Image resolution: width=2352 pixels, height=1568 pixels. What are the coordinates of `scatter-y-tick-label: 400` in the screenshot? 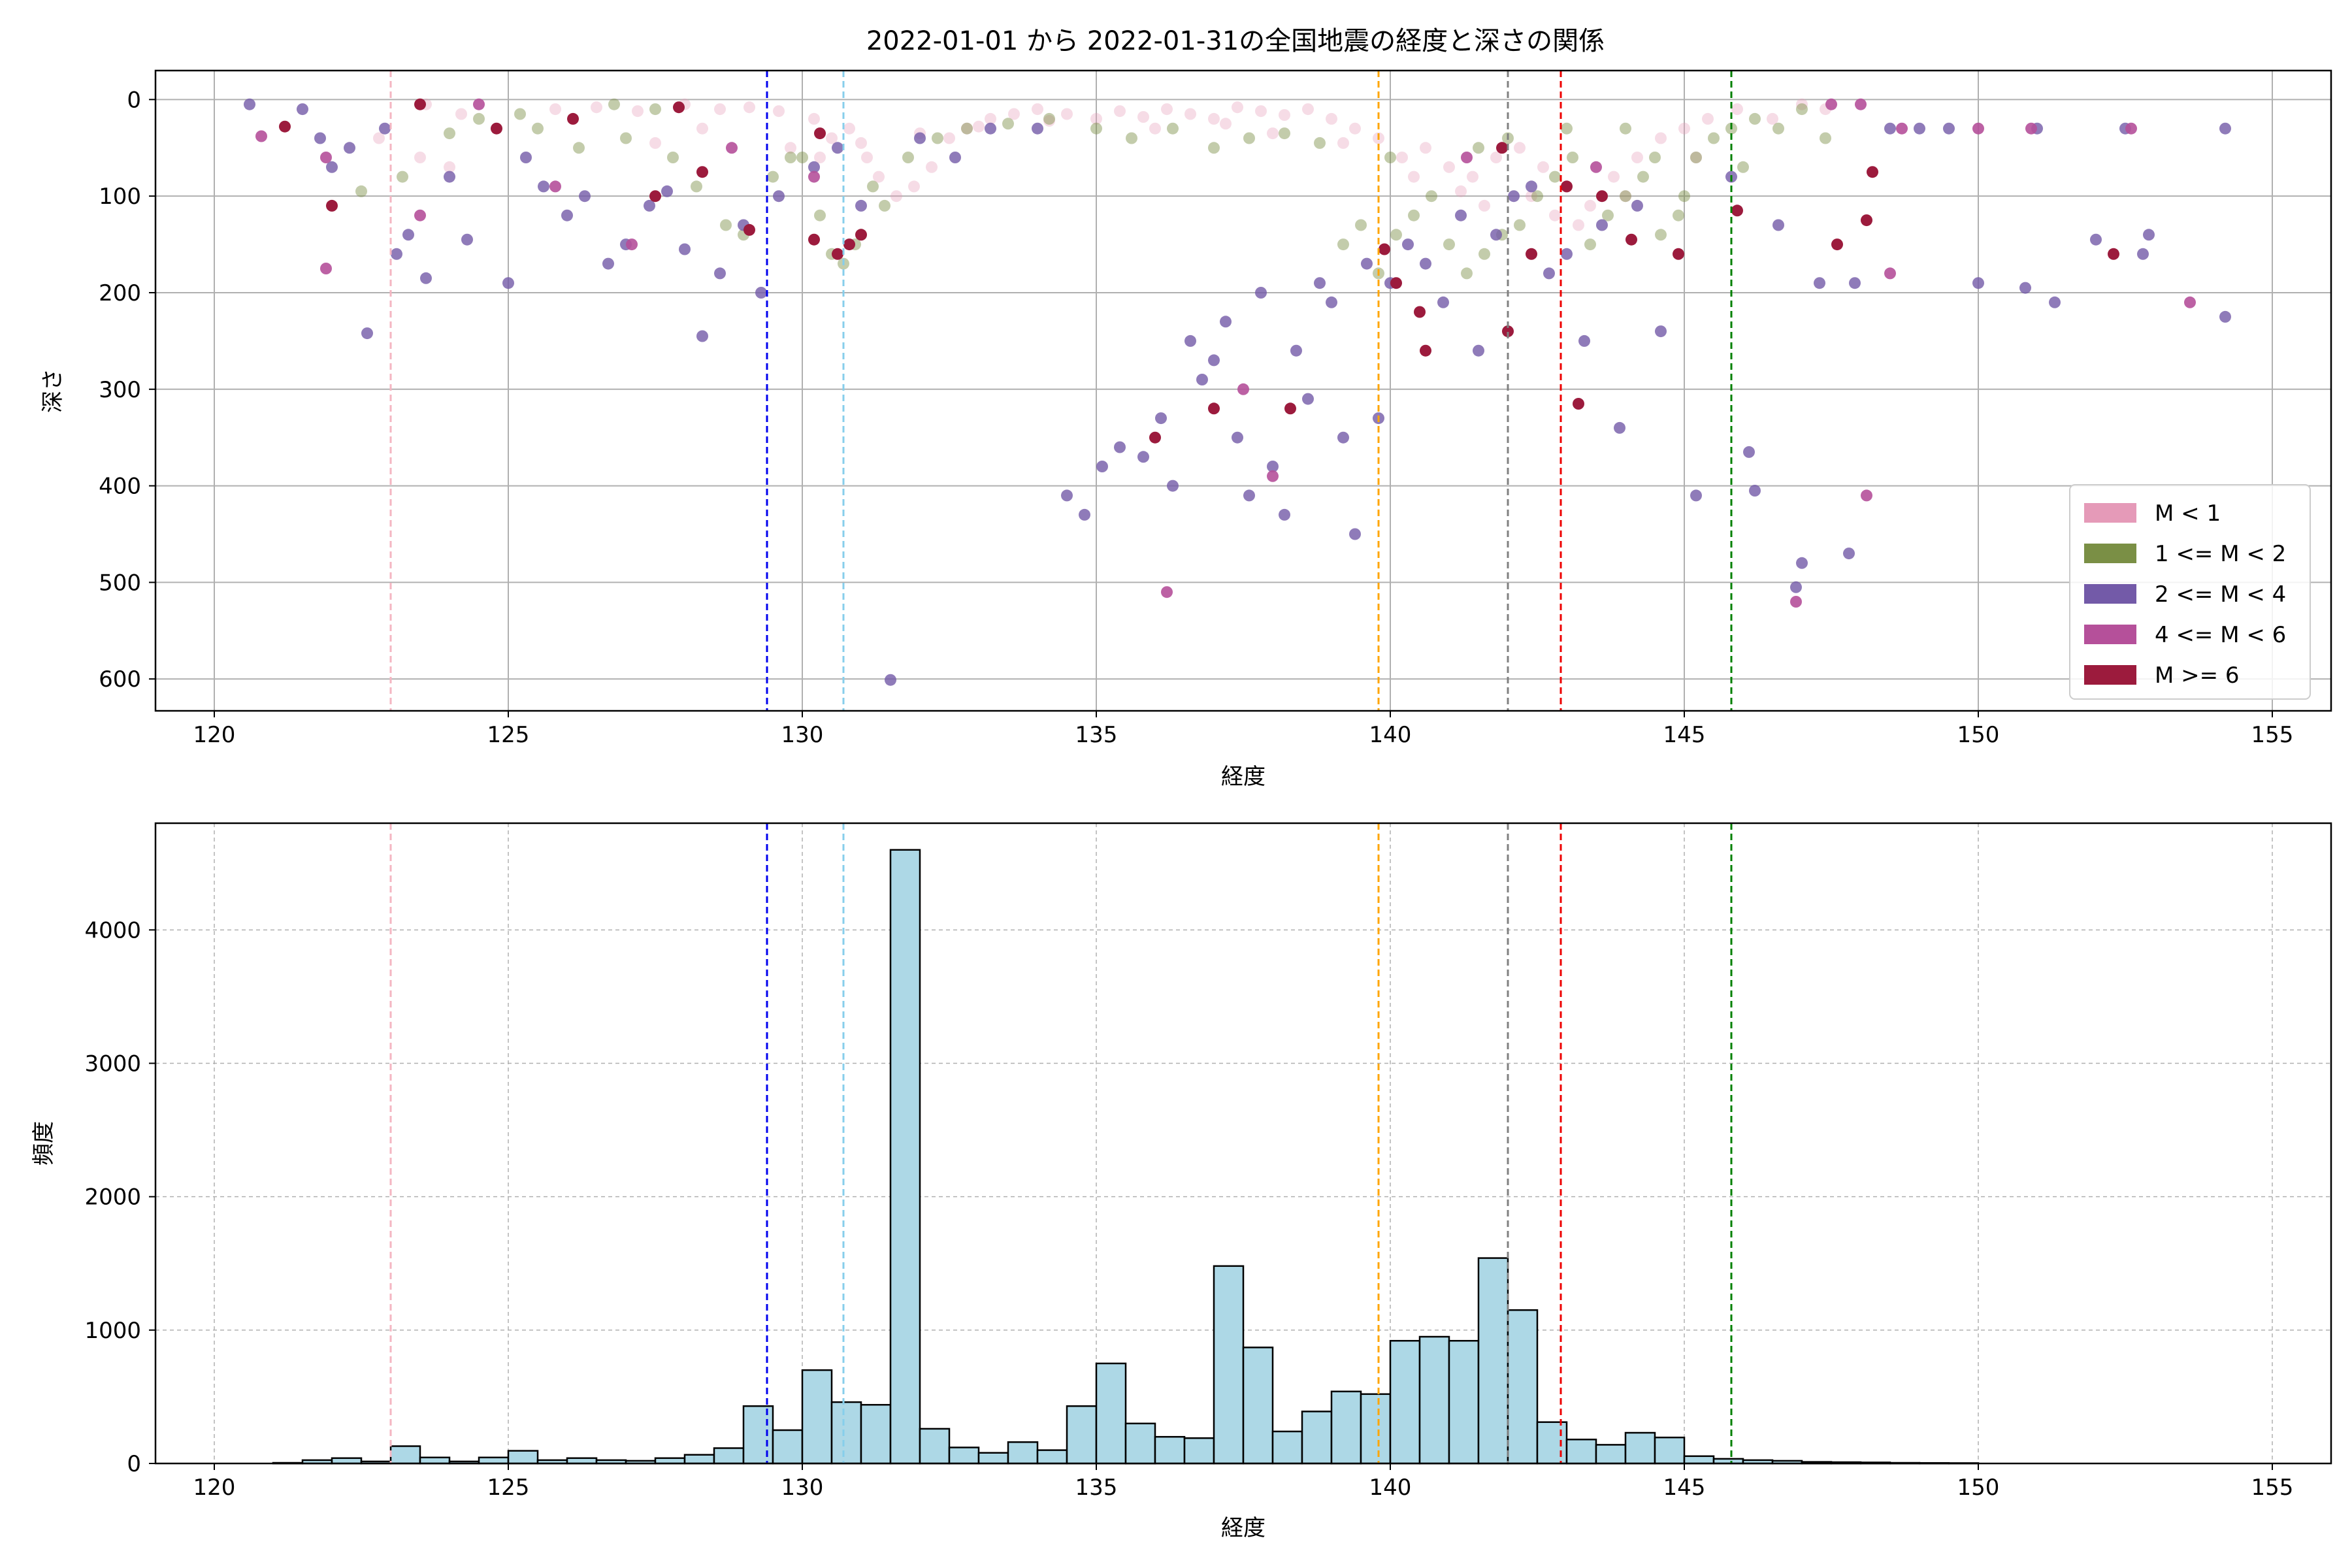 It's located at (120, 487).